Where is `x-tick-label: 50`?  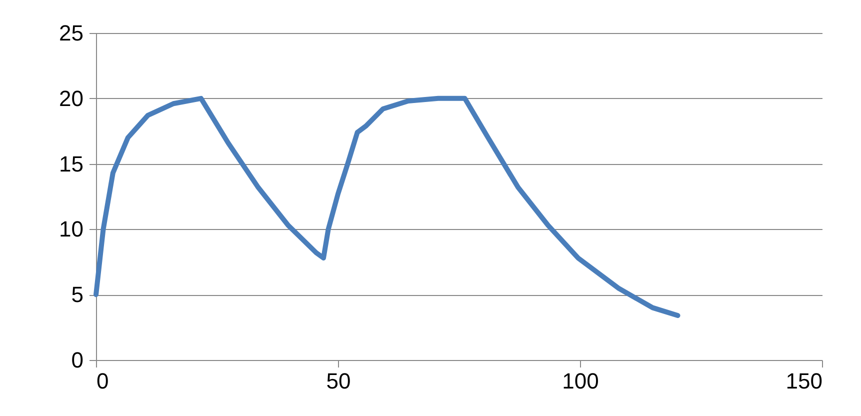
x-tick-label: 50 is located at coordinates (338, 381).